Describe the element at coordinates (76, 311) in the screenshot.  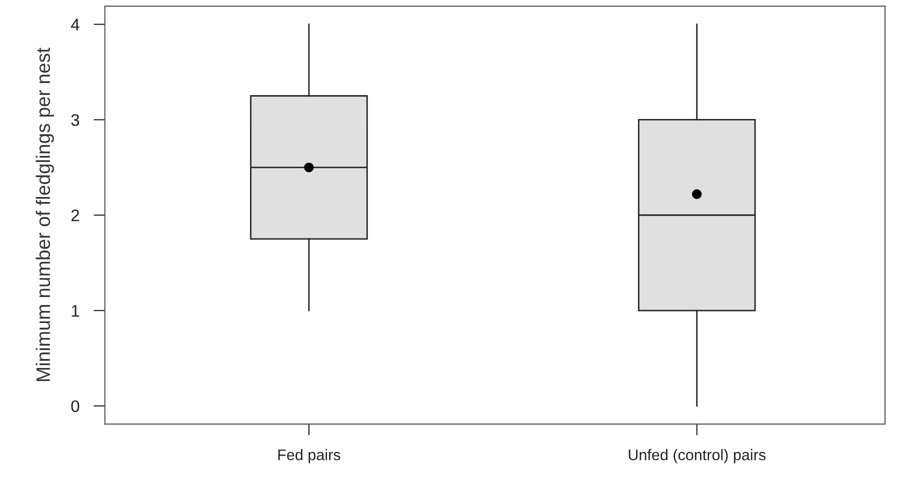
I see `y-tick-label: 1` at that location.